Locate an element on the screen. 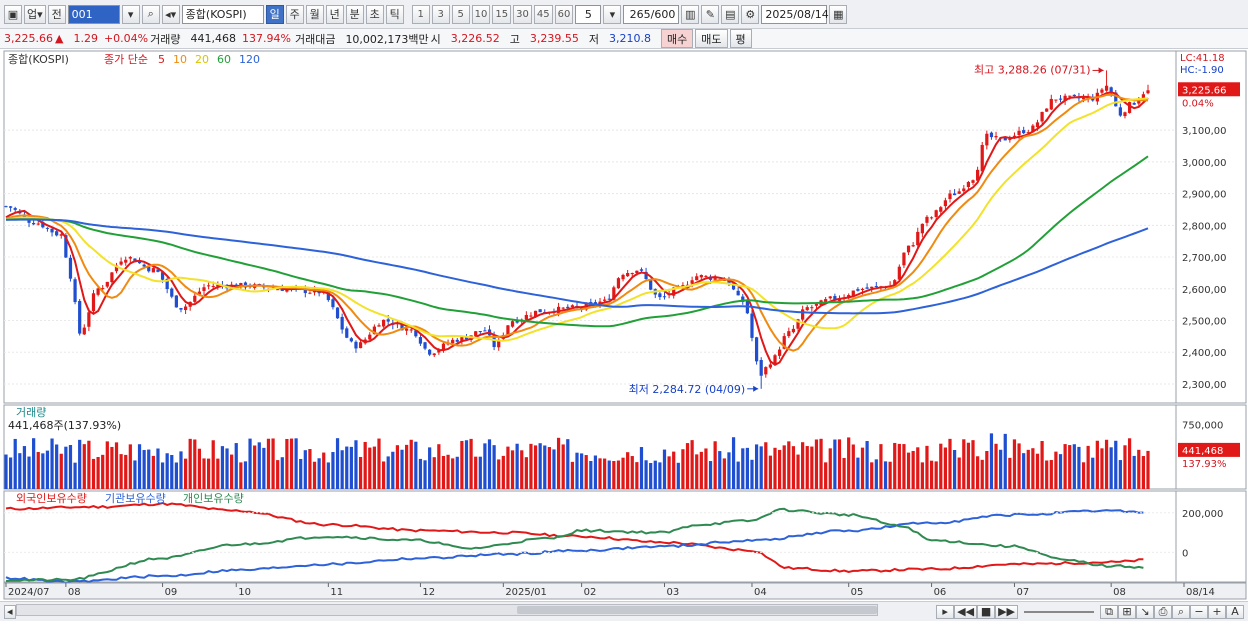 Image resolution: width=1248 pixels, height=621 pixels. layout-icon: ▣ is located at coordinates (13, 14).